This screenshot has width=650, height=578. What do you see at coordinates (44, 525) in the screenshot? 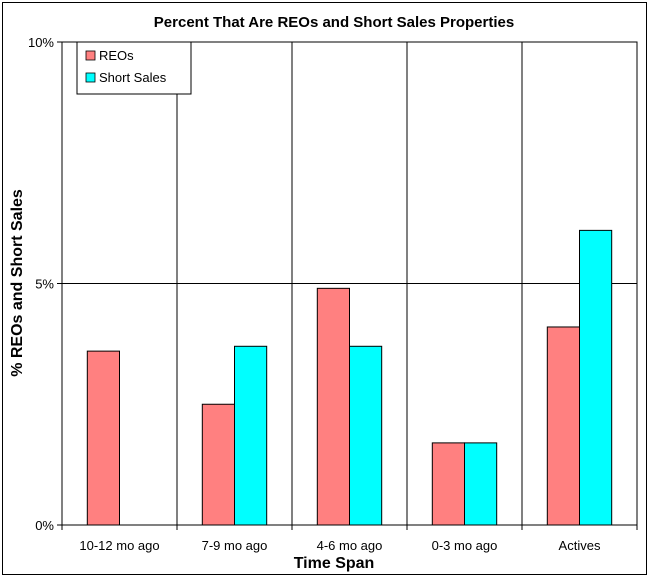
I see `y-tick-label: 0%` at bounding box center [44, 525].